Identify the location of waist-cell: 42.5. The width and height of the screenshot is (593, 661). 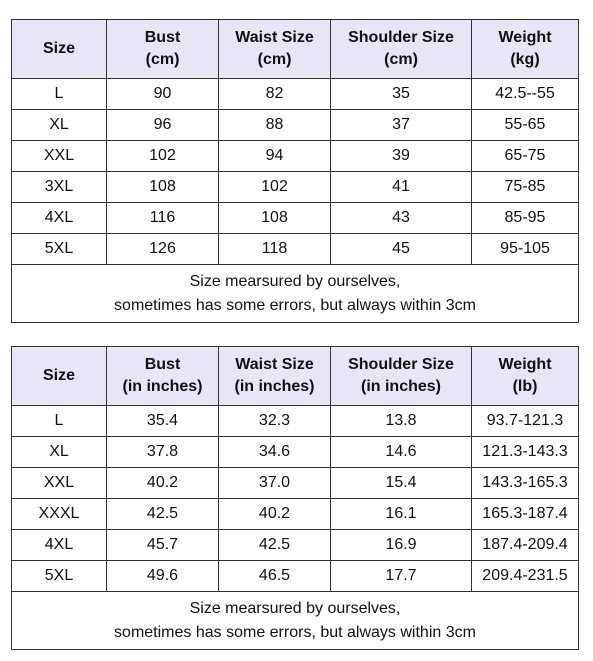
(274, 545).